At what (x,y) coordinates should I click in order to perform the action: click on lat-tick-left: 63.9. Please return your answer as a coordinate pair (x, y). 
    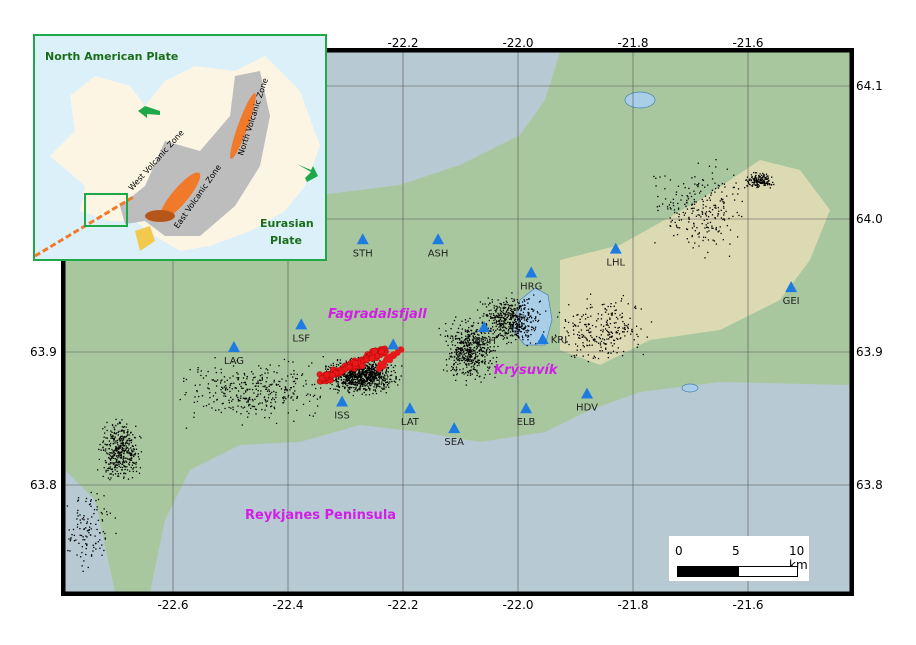
    Looking at the image, I should click on (43, 352).